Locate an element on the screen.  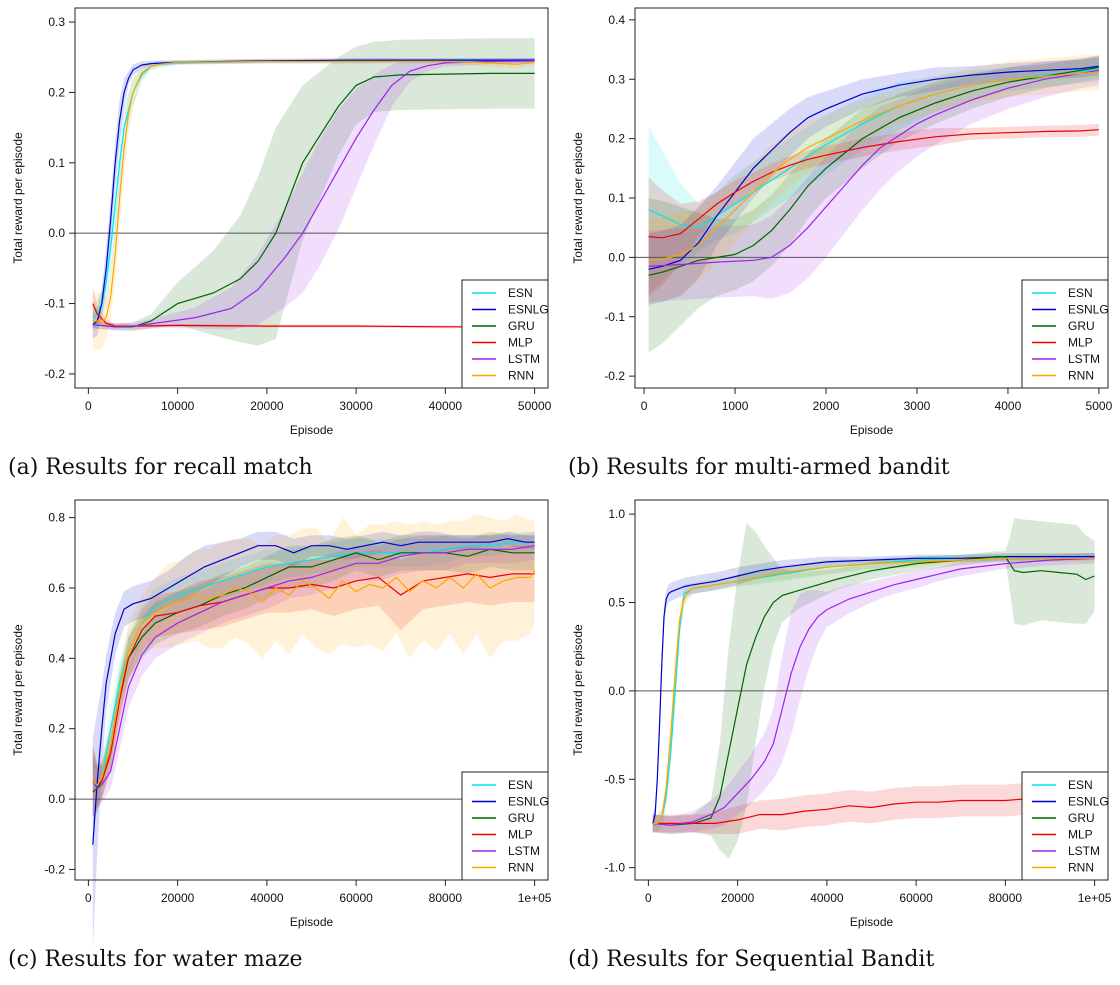
y-tick-label: 0.8 is located at coordinates (56, 518).